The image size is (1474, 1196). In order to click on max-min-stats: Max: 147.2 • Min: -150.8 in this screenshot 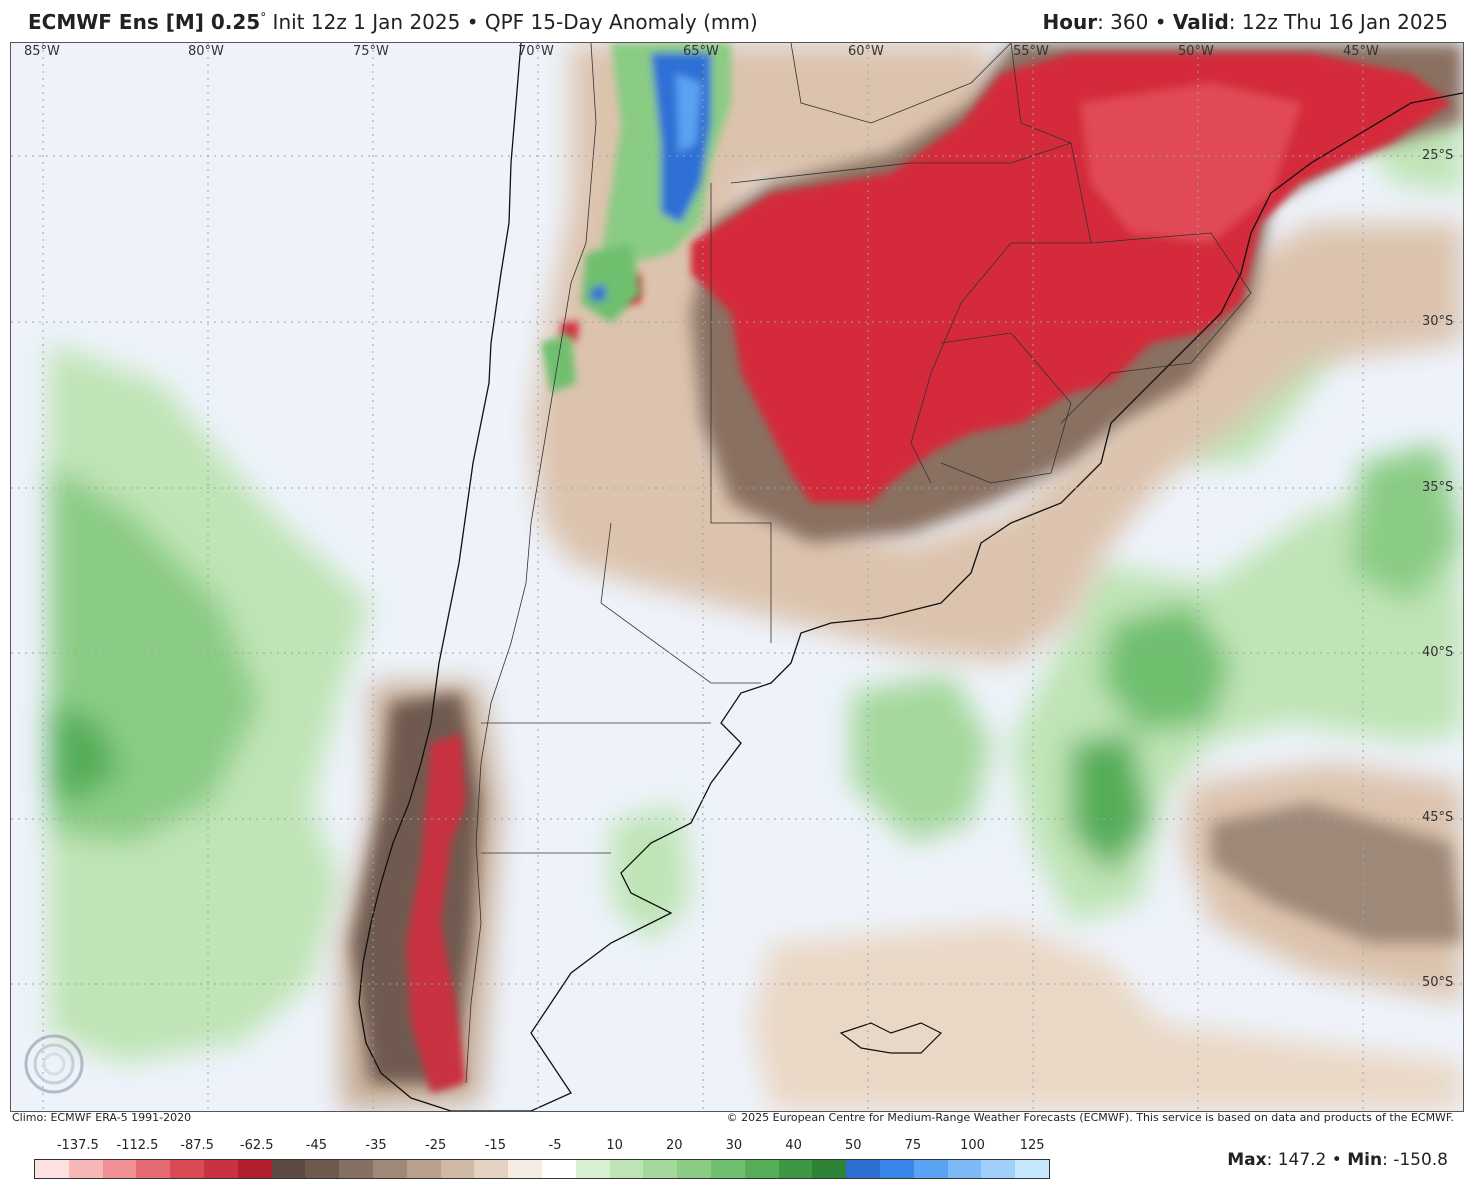, I will do `click(1337, 1160)`.